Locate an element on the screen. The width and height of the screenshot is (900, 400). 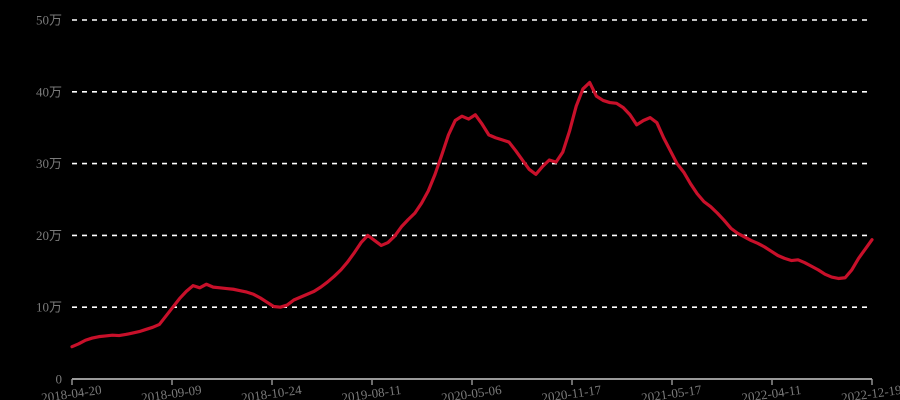
y-axis-tick-label: 20万 is located at coordinates (49, 235).